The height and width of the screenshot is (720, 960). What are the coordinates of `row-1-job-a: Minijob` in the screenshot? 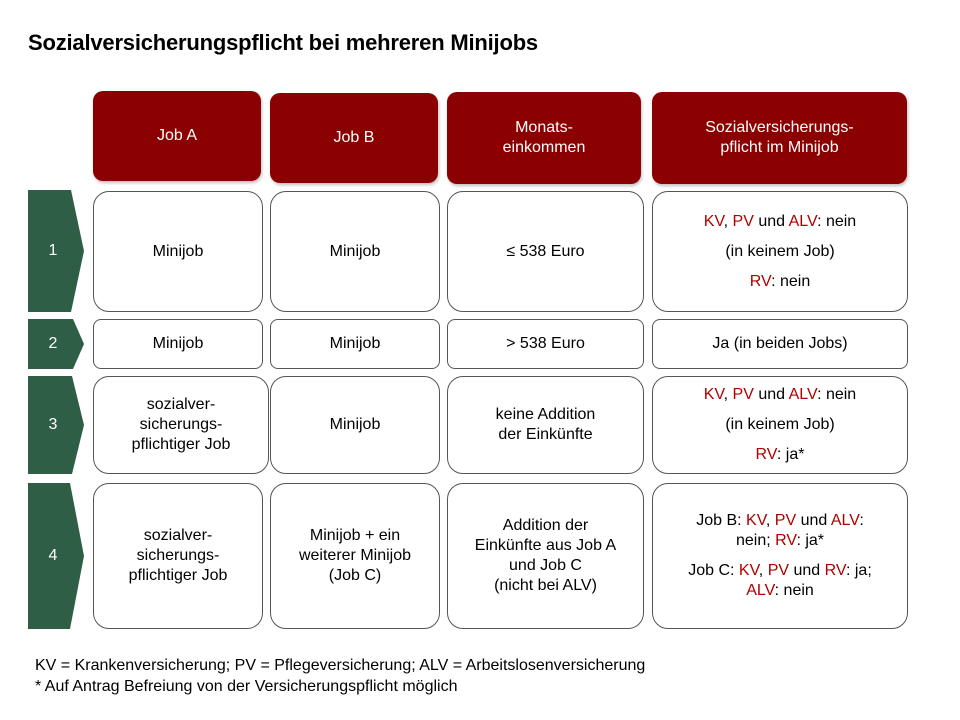 It's located at (178, 251).